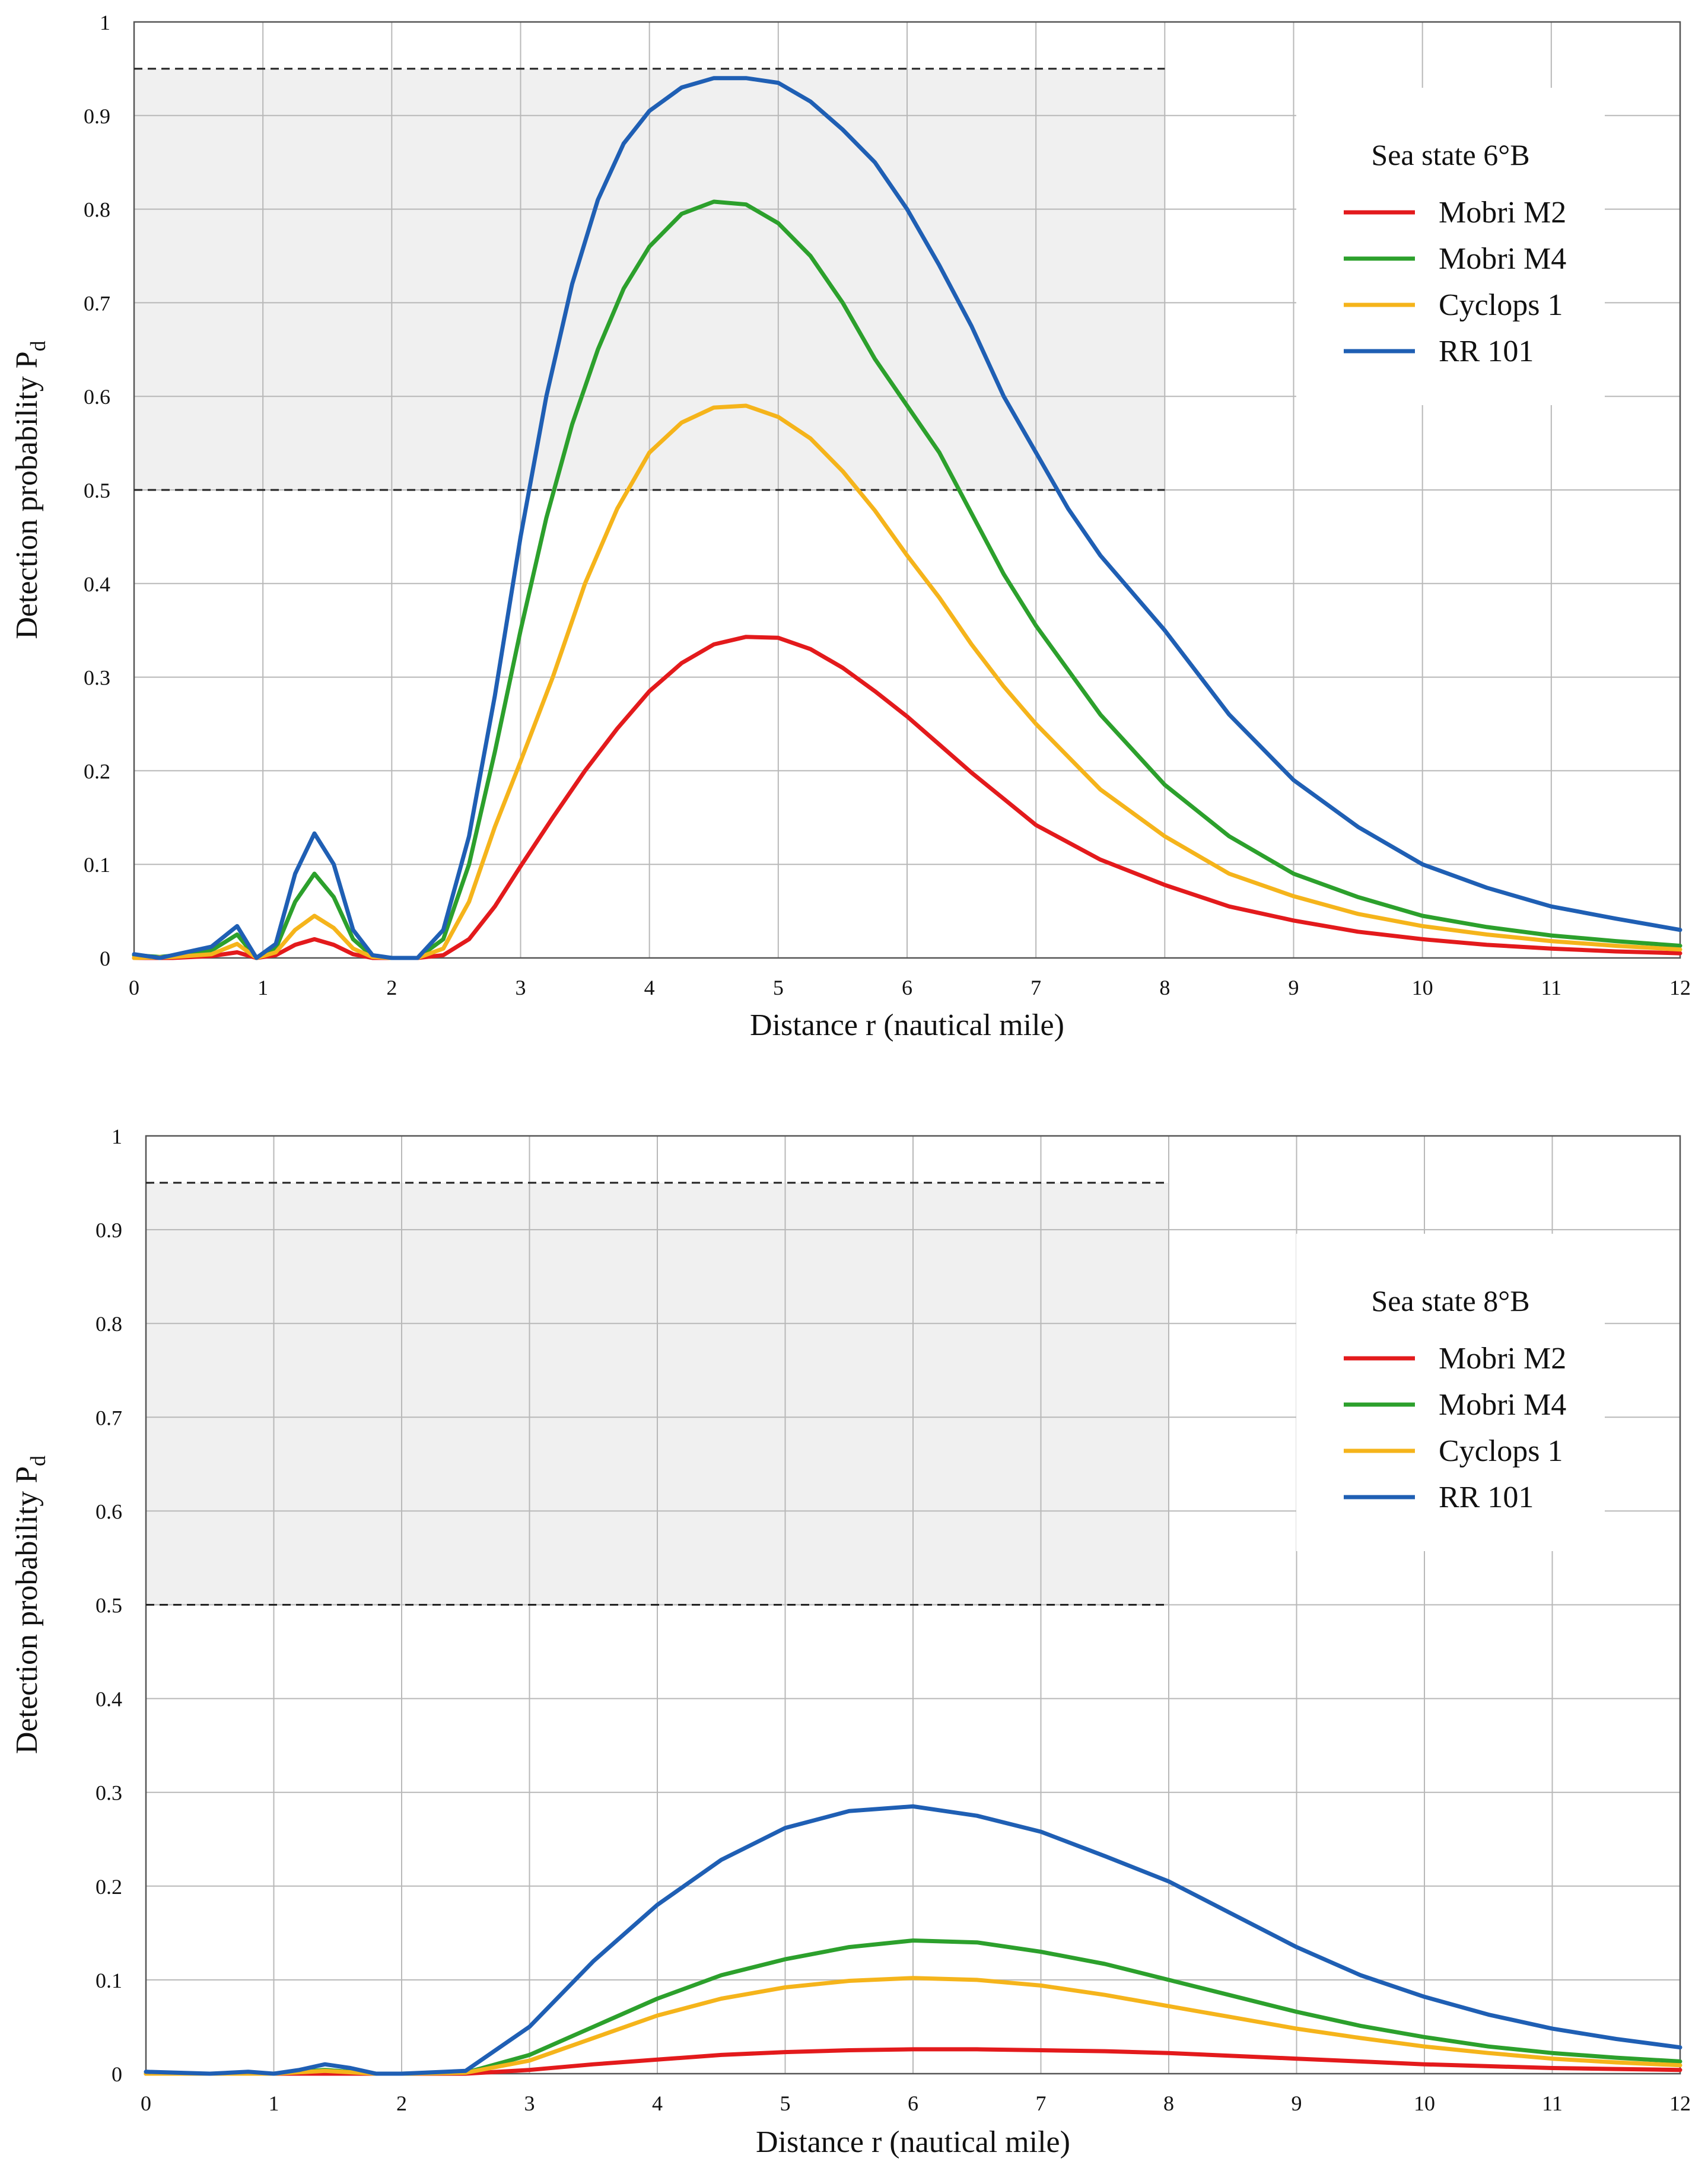  What do you see at coordinates (1450, 1300) in the screenshot?
I see `legend-title: Sea state 8°B` at bounding box center [1450, 1300].